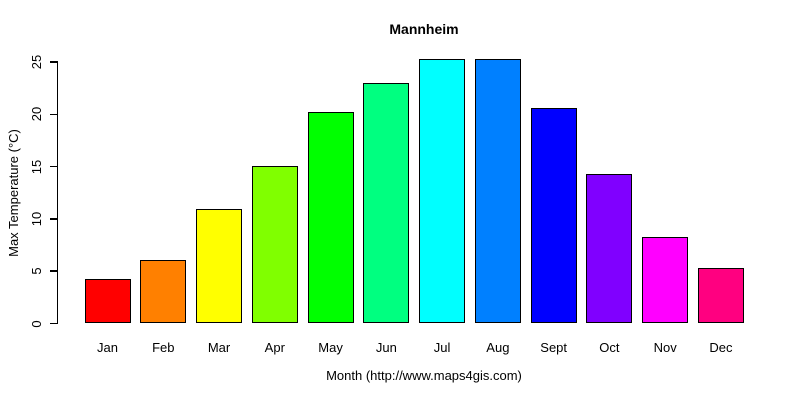 The width and height of the screenshot is (800, 400). Describe the element at coordinates (219, 347) in the screenshot. I see `x-tick-label: Mar` at that location.